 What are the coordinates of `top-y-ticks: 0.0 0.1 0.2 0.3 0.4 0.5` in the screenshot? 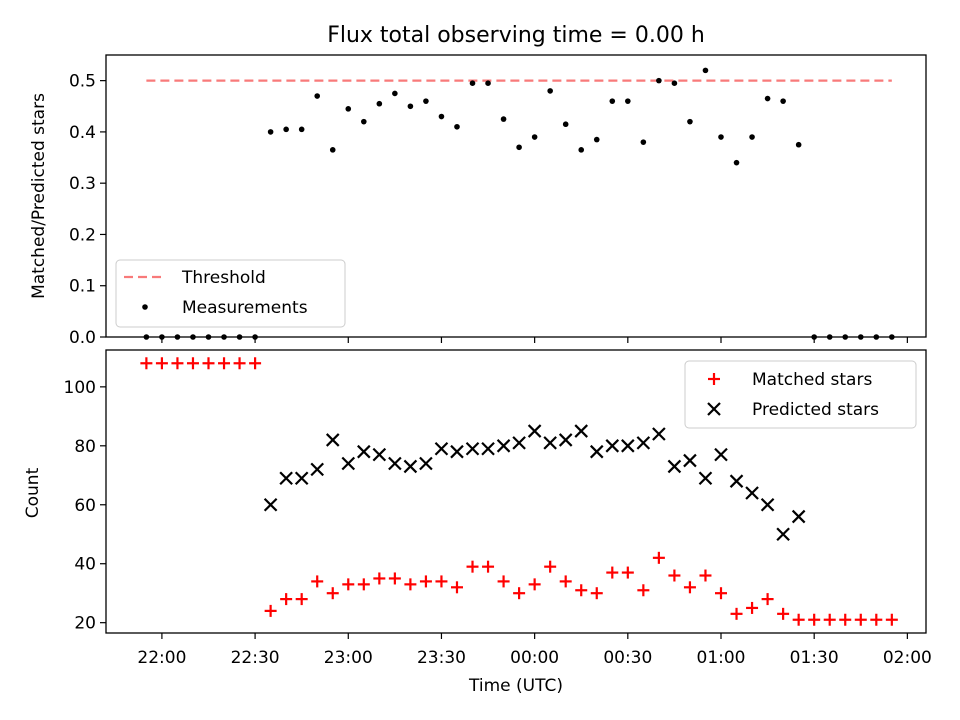 It's located at (87, 210).